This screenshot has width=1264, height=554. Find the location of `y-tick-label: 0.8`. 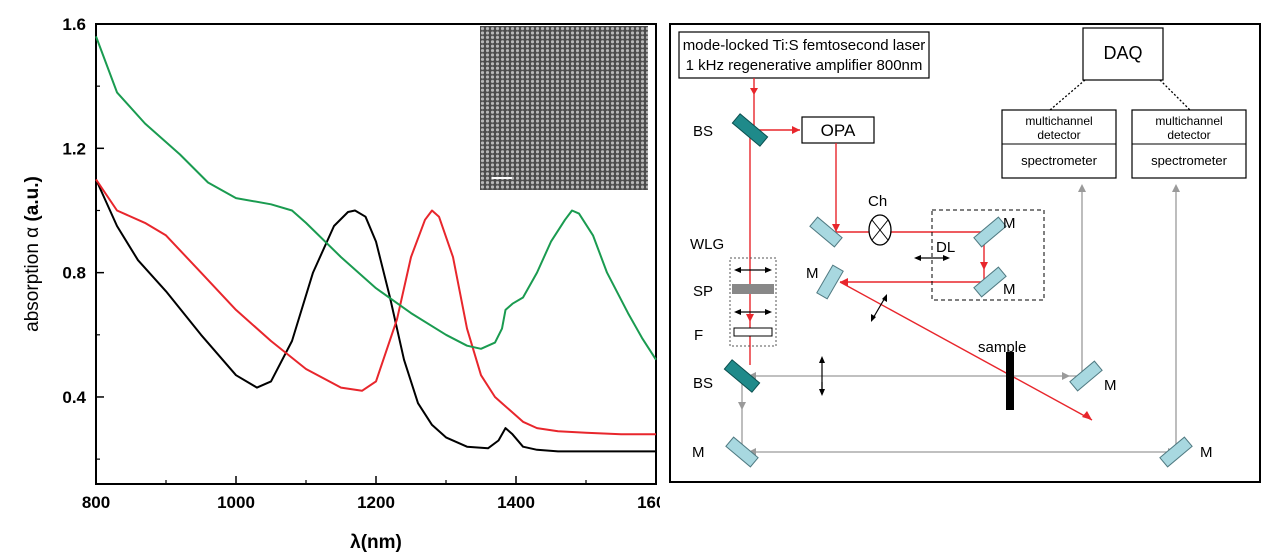

y-tick-label: 0.8 is located at coordinates (74, 273).